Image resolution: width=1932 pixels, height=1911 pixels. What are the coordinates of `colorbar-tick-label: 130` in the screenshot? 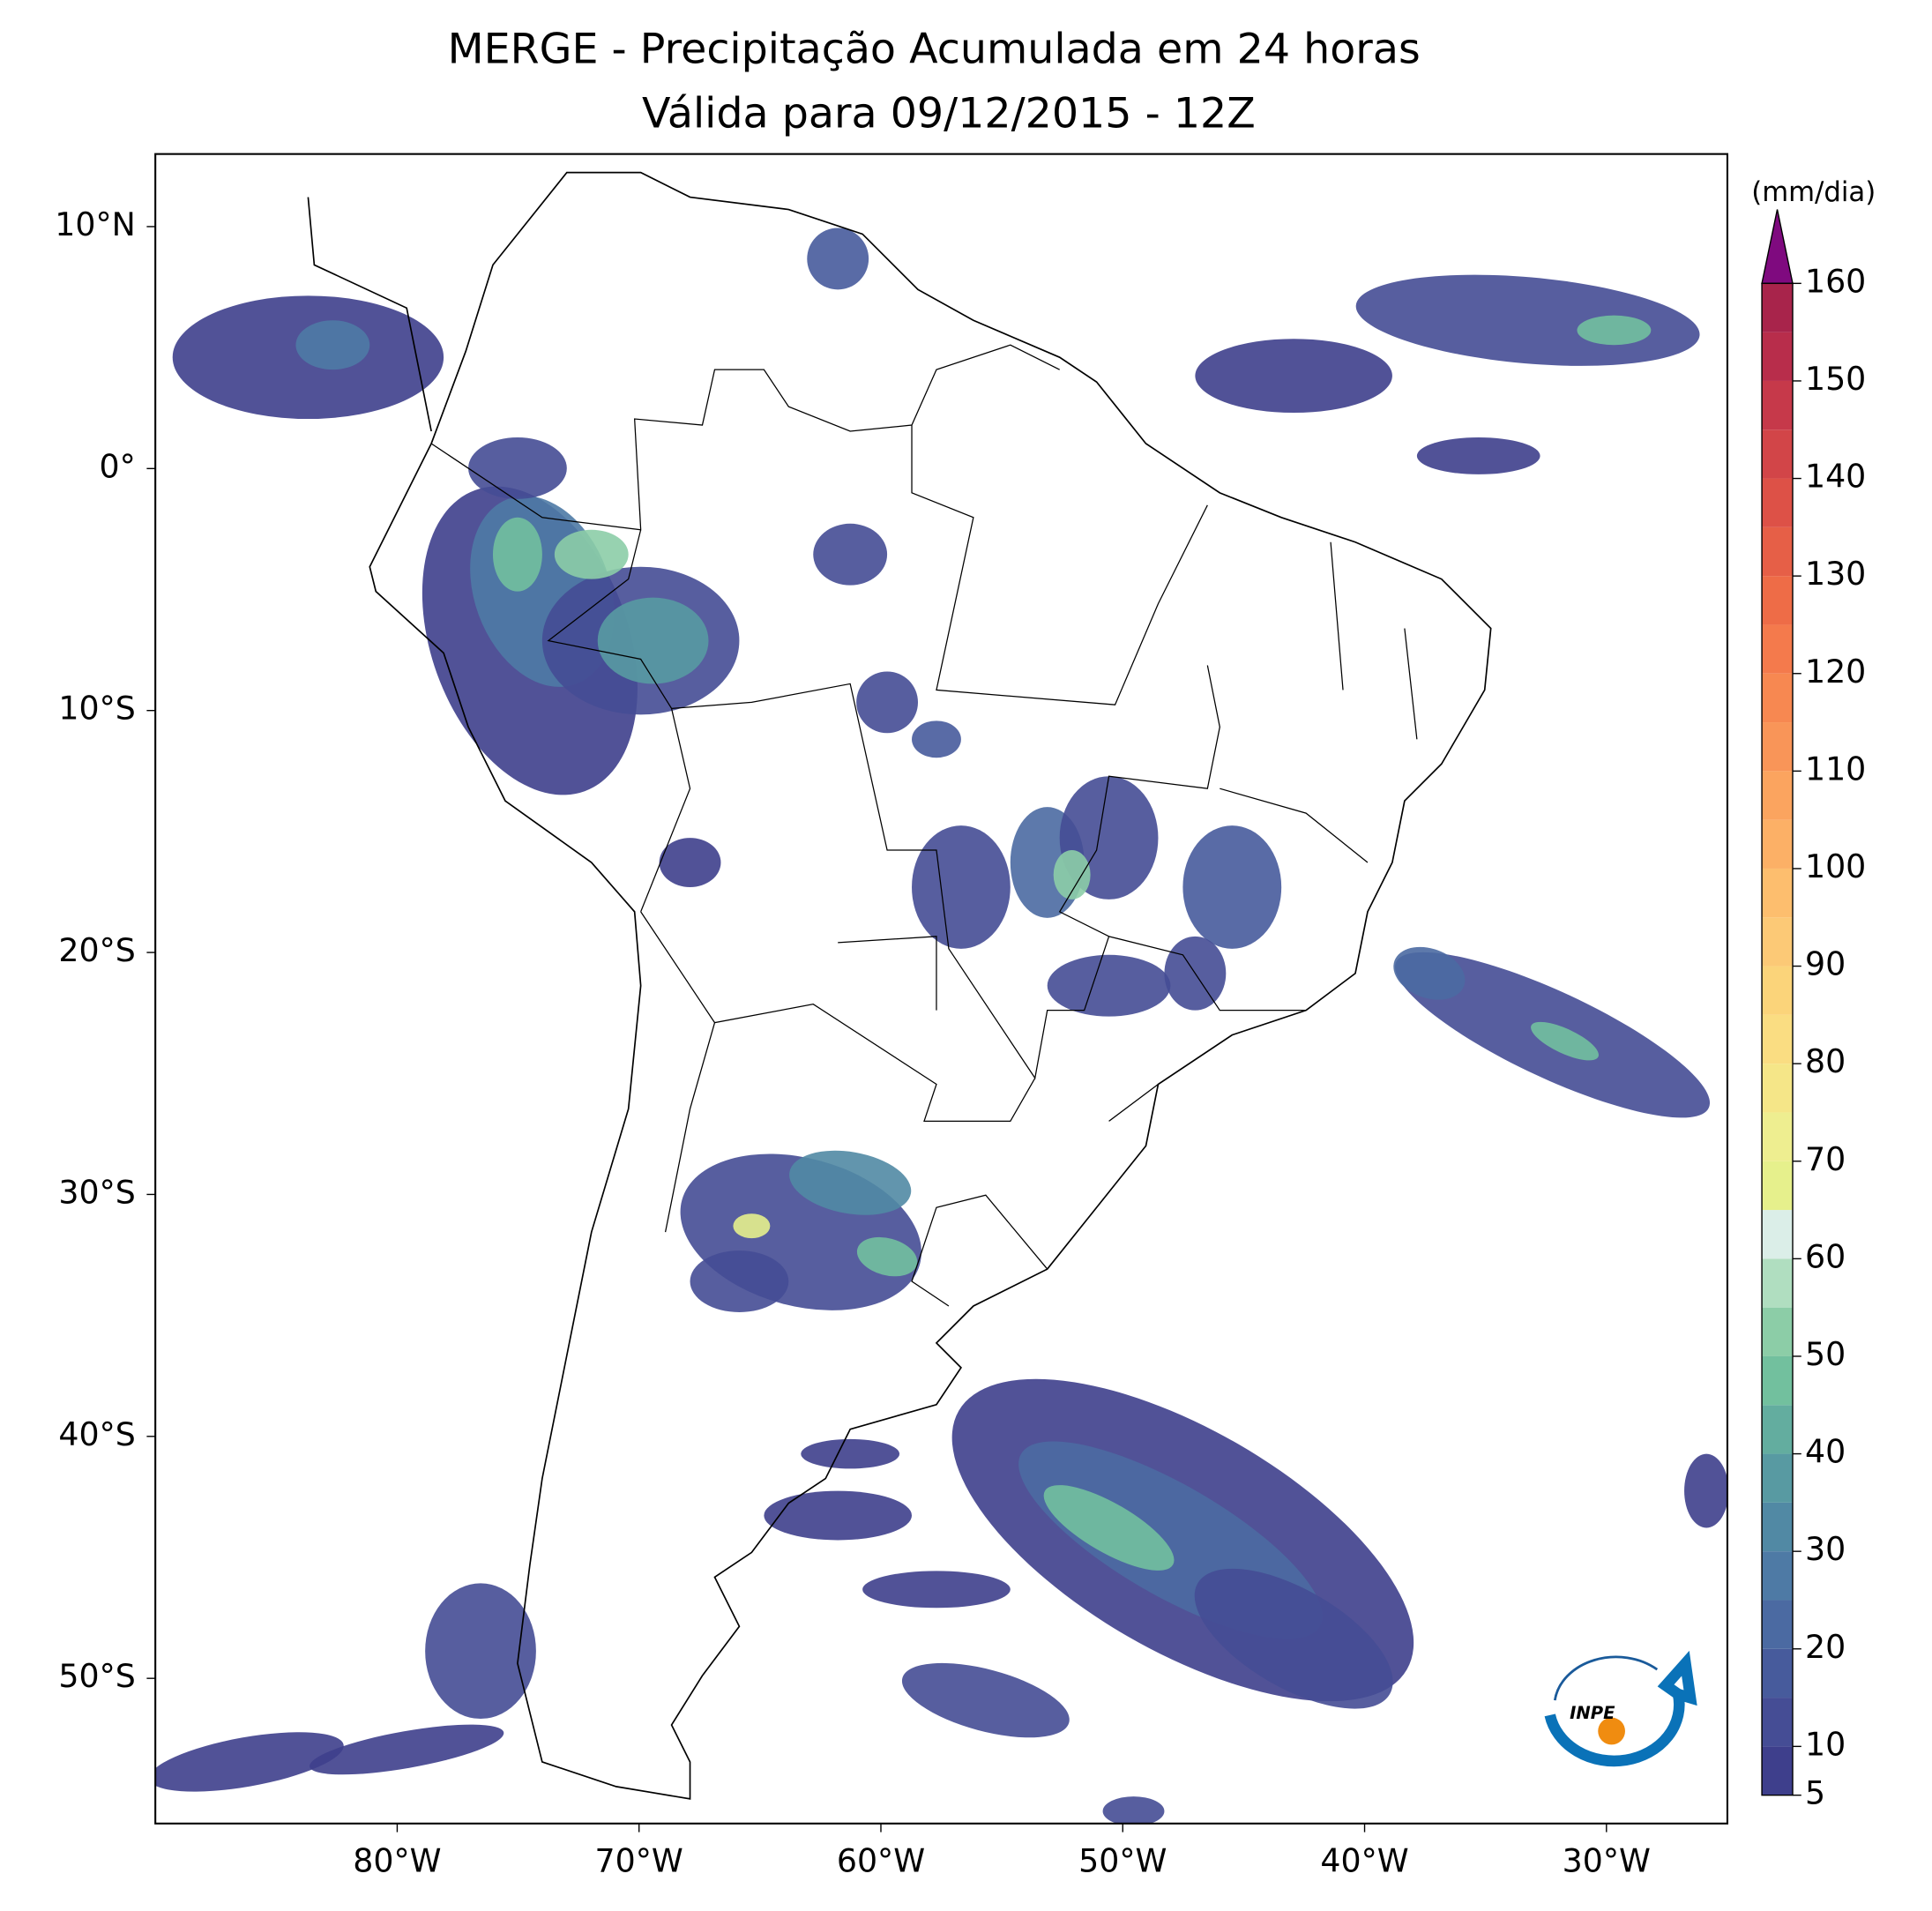 It's located at (1835, 574).